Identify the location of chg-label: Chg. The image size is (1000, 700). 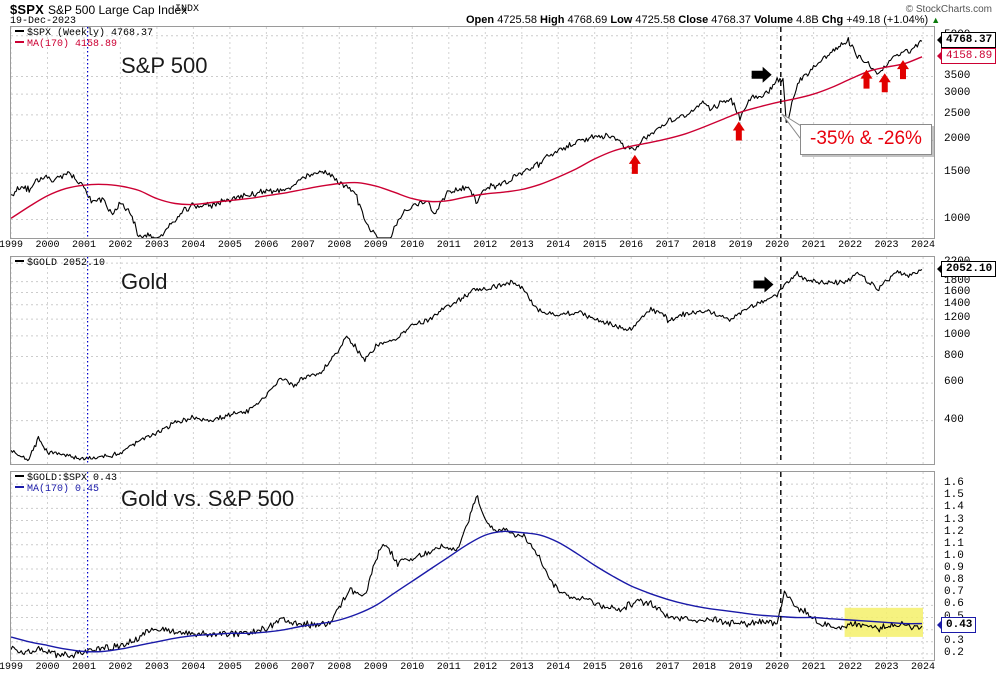
(832, 20).